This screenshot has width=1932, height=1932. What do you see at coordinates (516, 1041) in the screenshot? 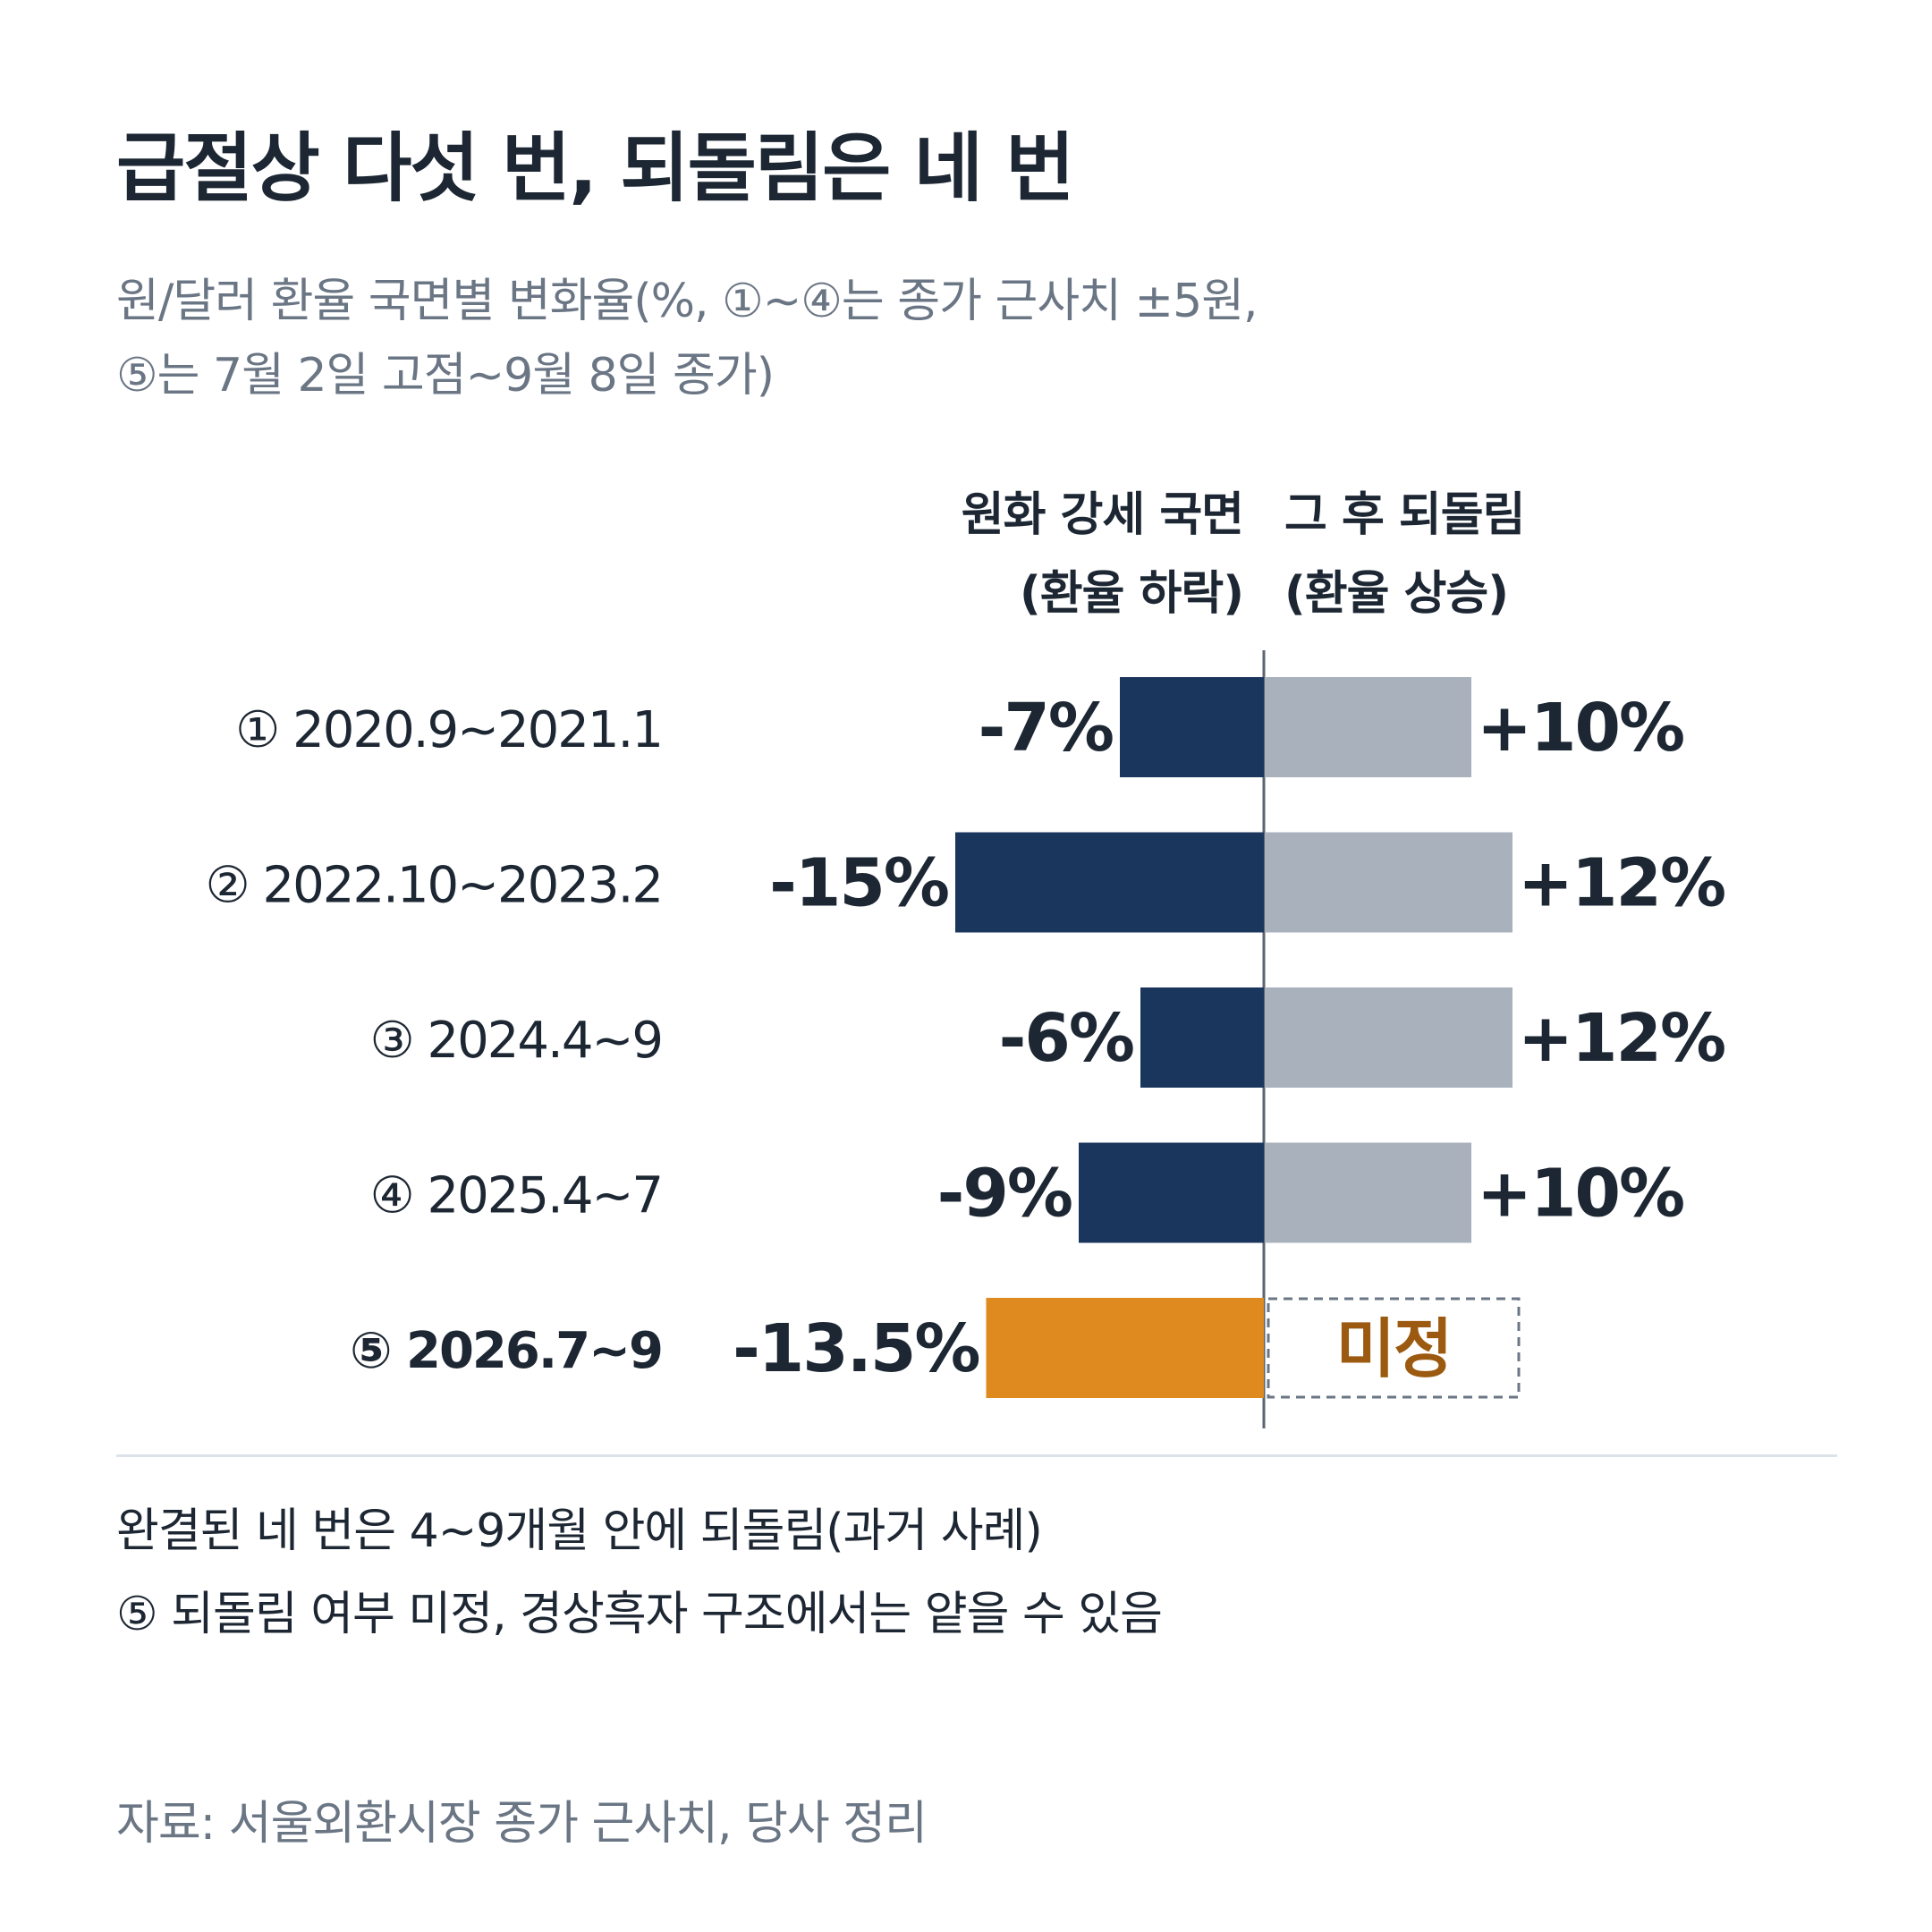
I see `category-label: ③ 2024.4~9` at bounding box center [516, 1041].